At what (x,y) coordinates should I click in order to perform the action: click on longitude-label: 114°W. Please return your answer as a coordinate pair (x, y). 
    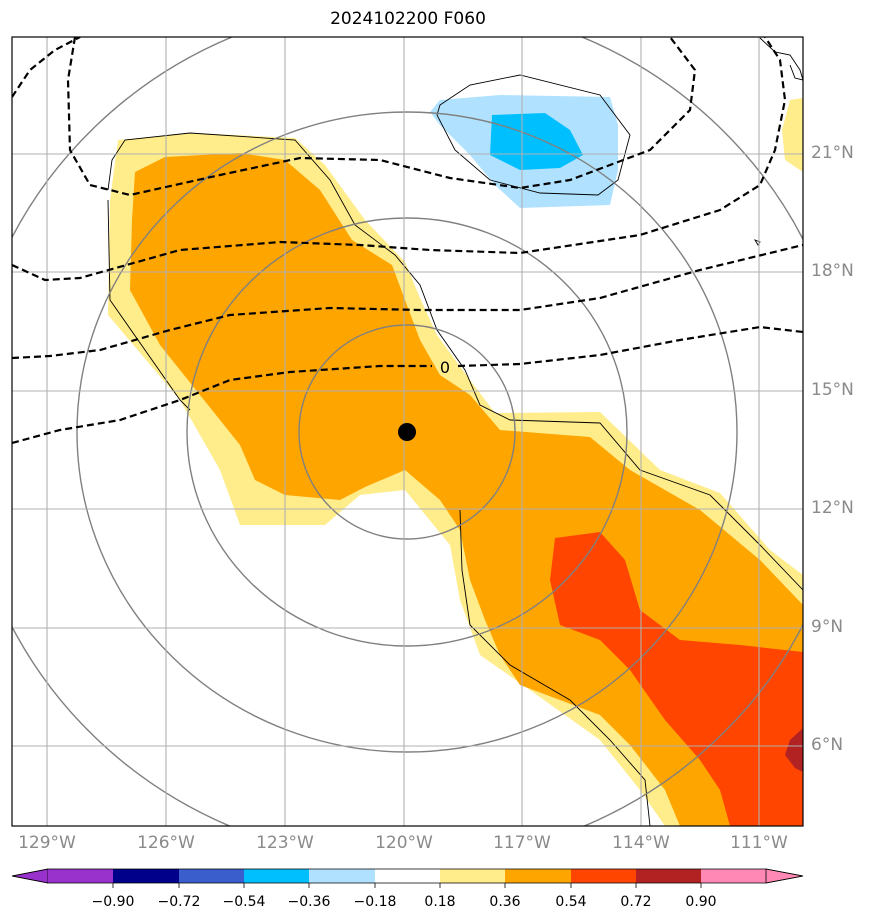
    Looking at the image, I should click on (641, 843).